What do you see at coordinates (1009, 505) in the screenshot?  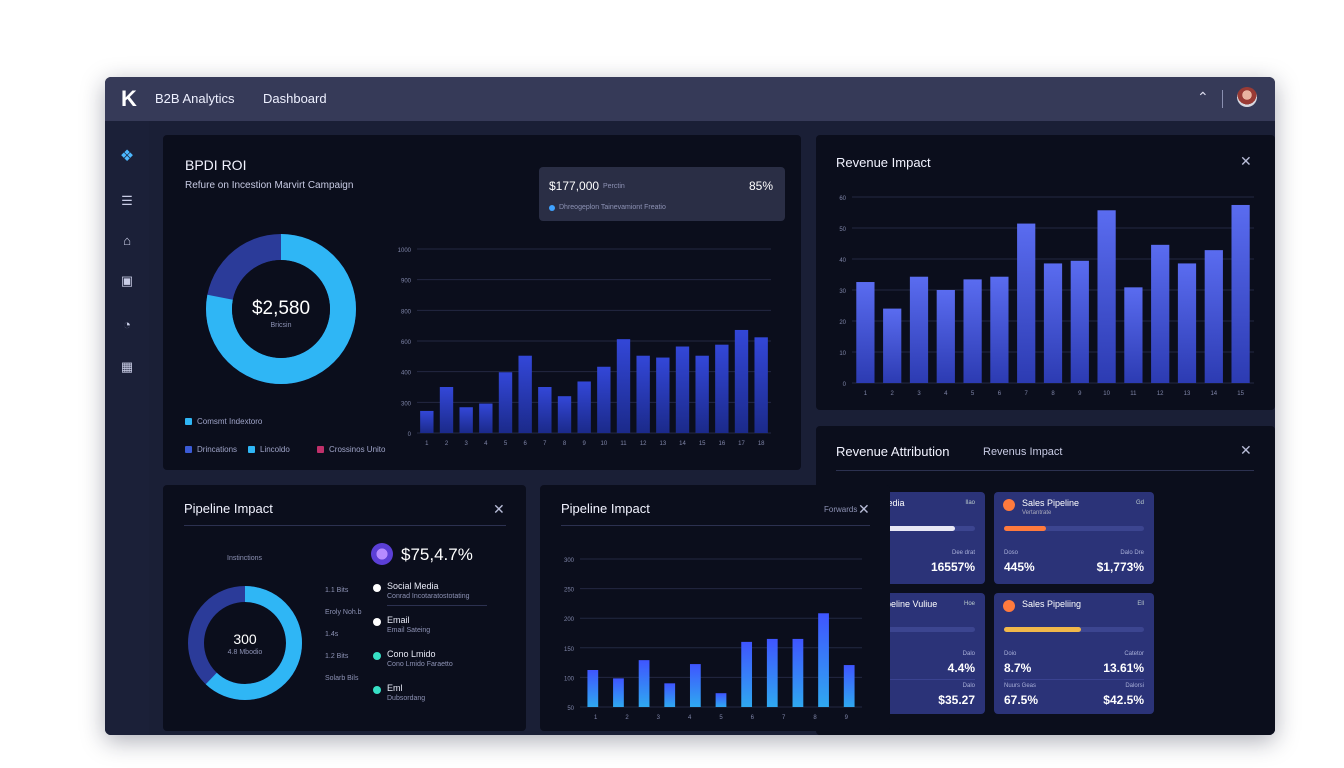 I see `channel-icon` at bounding box center [1009, 505].